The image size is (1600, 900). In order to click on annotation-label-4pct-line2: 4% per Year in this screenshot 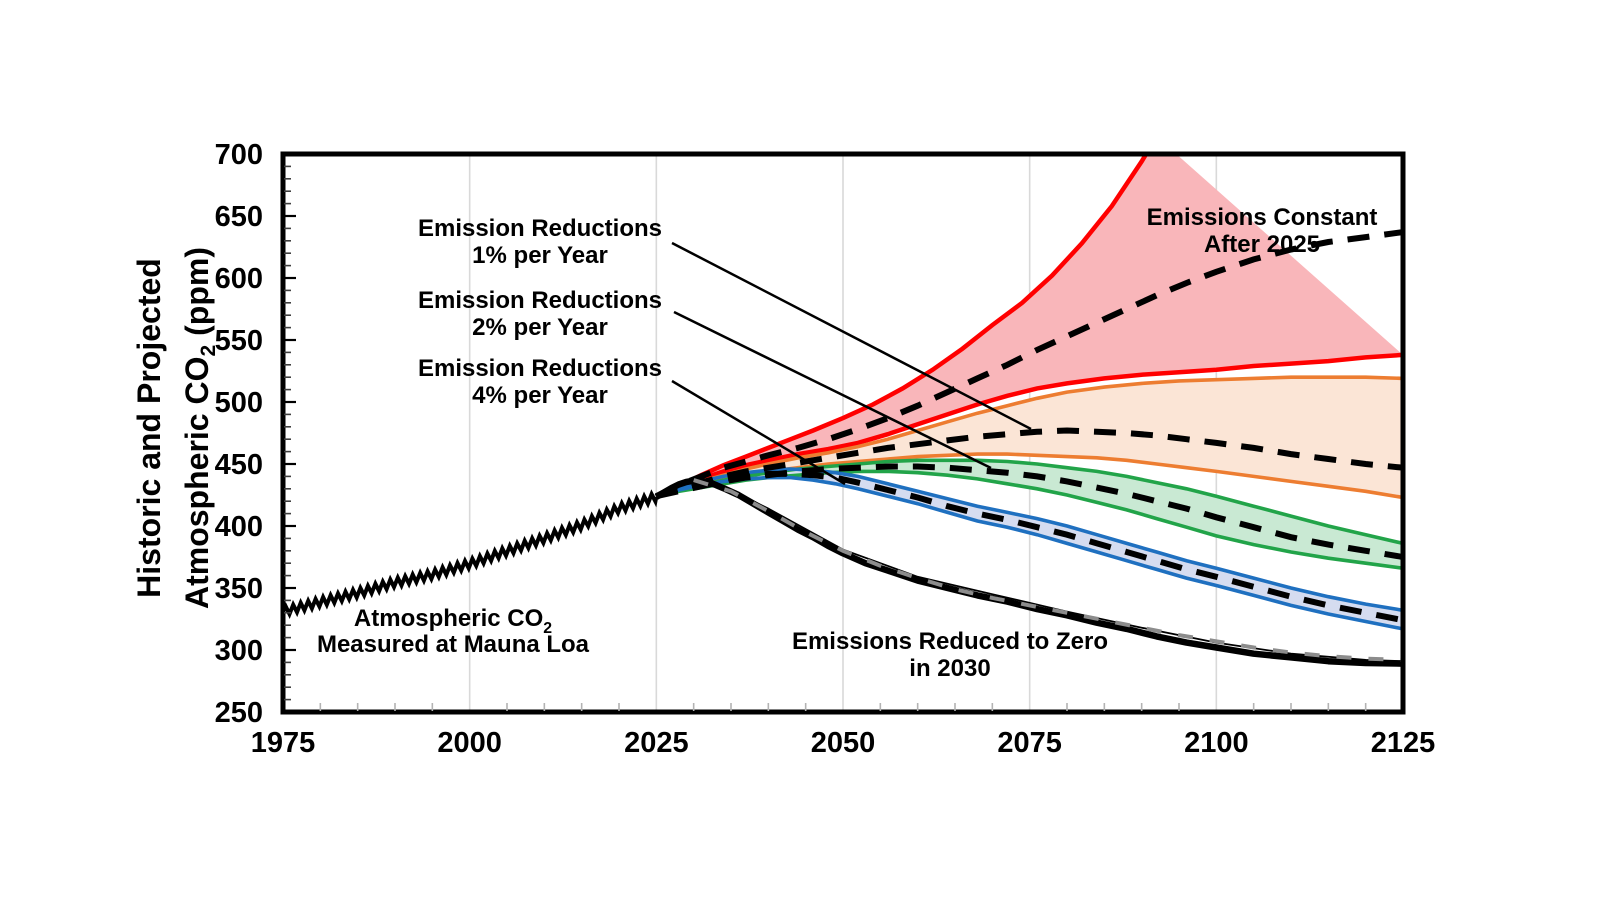, I will do `click(540, 395)`.